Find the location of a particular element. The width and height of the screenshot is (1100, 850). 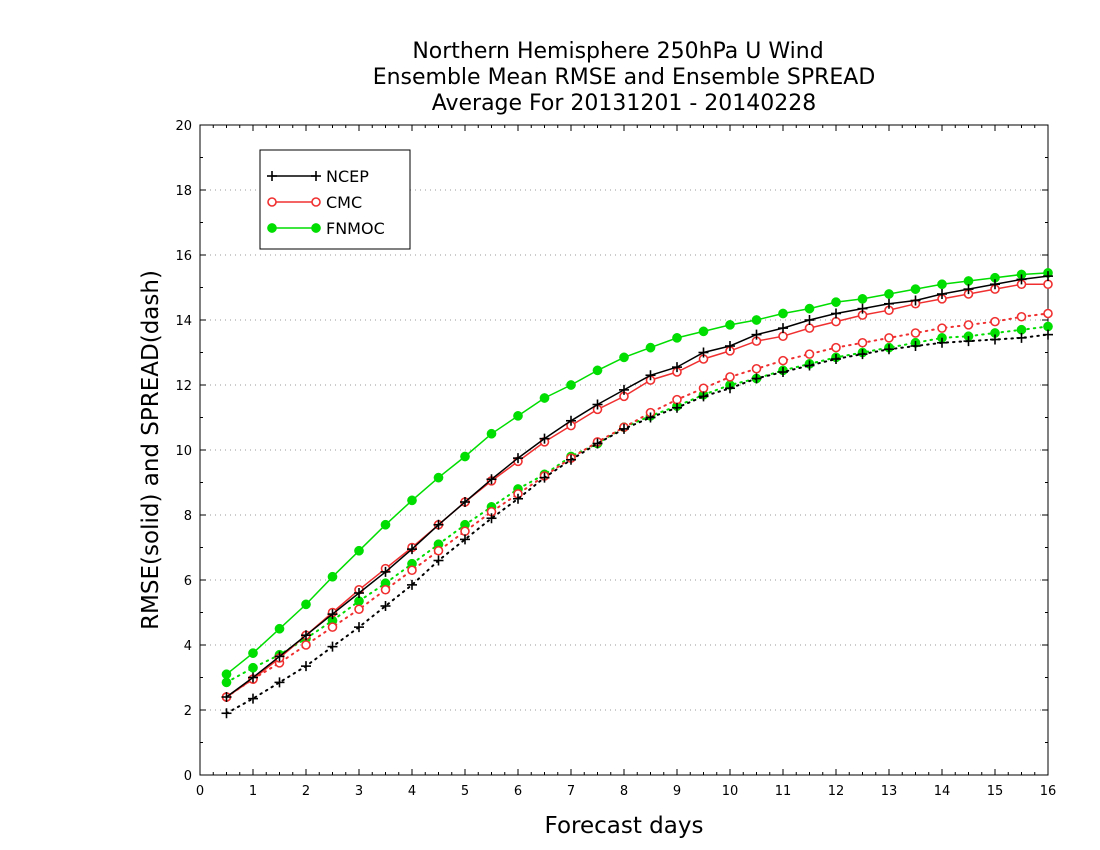

y-tick-label: 20 is located at coordinates (183, 126).